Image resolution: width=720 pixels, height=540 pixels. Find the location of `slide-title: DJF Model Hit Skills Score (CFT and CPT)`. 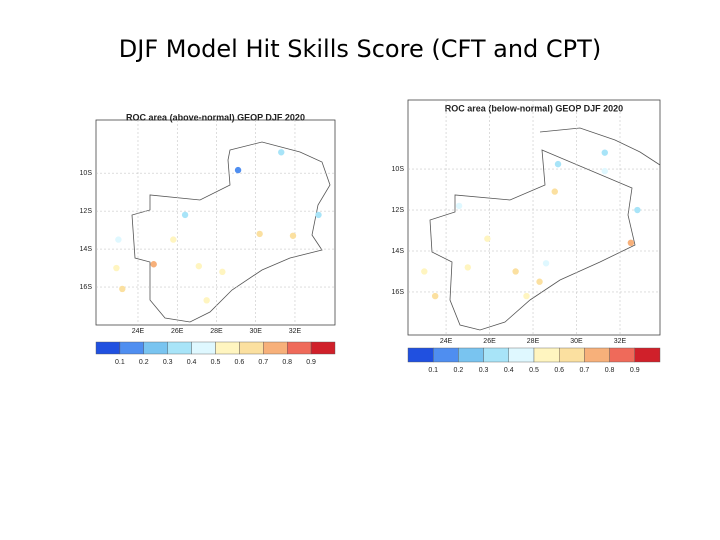

slide-title: DJF Model Hit Skills Score (CFT and CPT) is located at coordinates (360, 49).